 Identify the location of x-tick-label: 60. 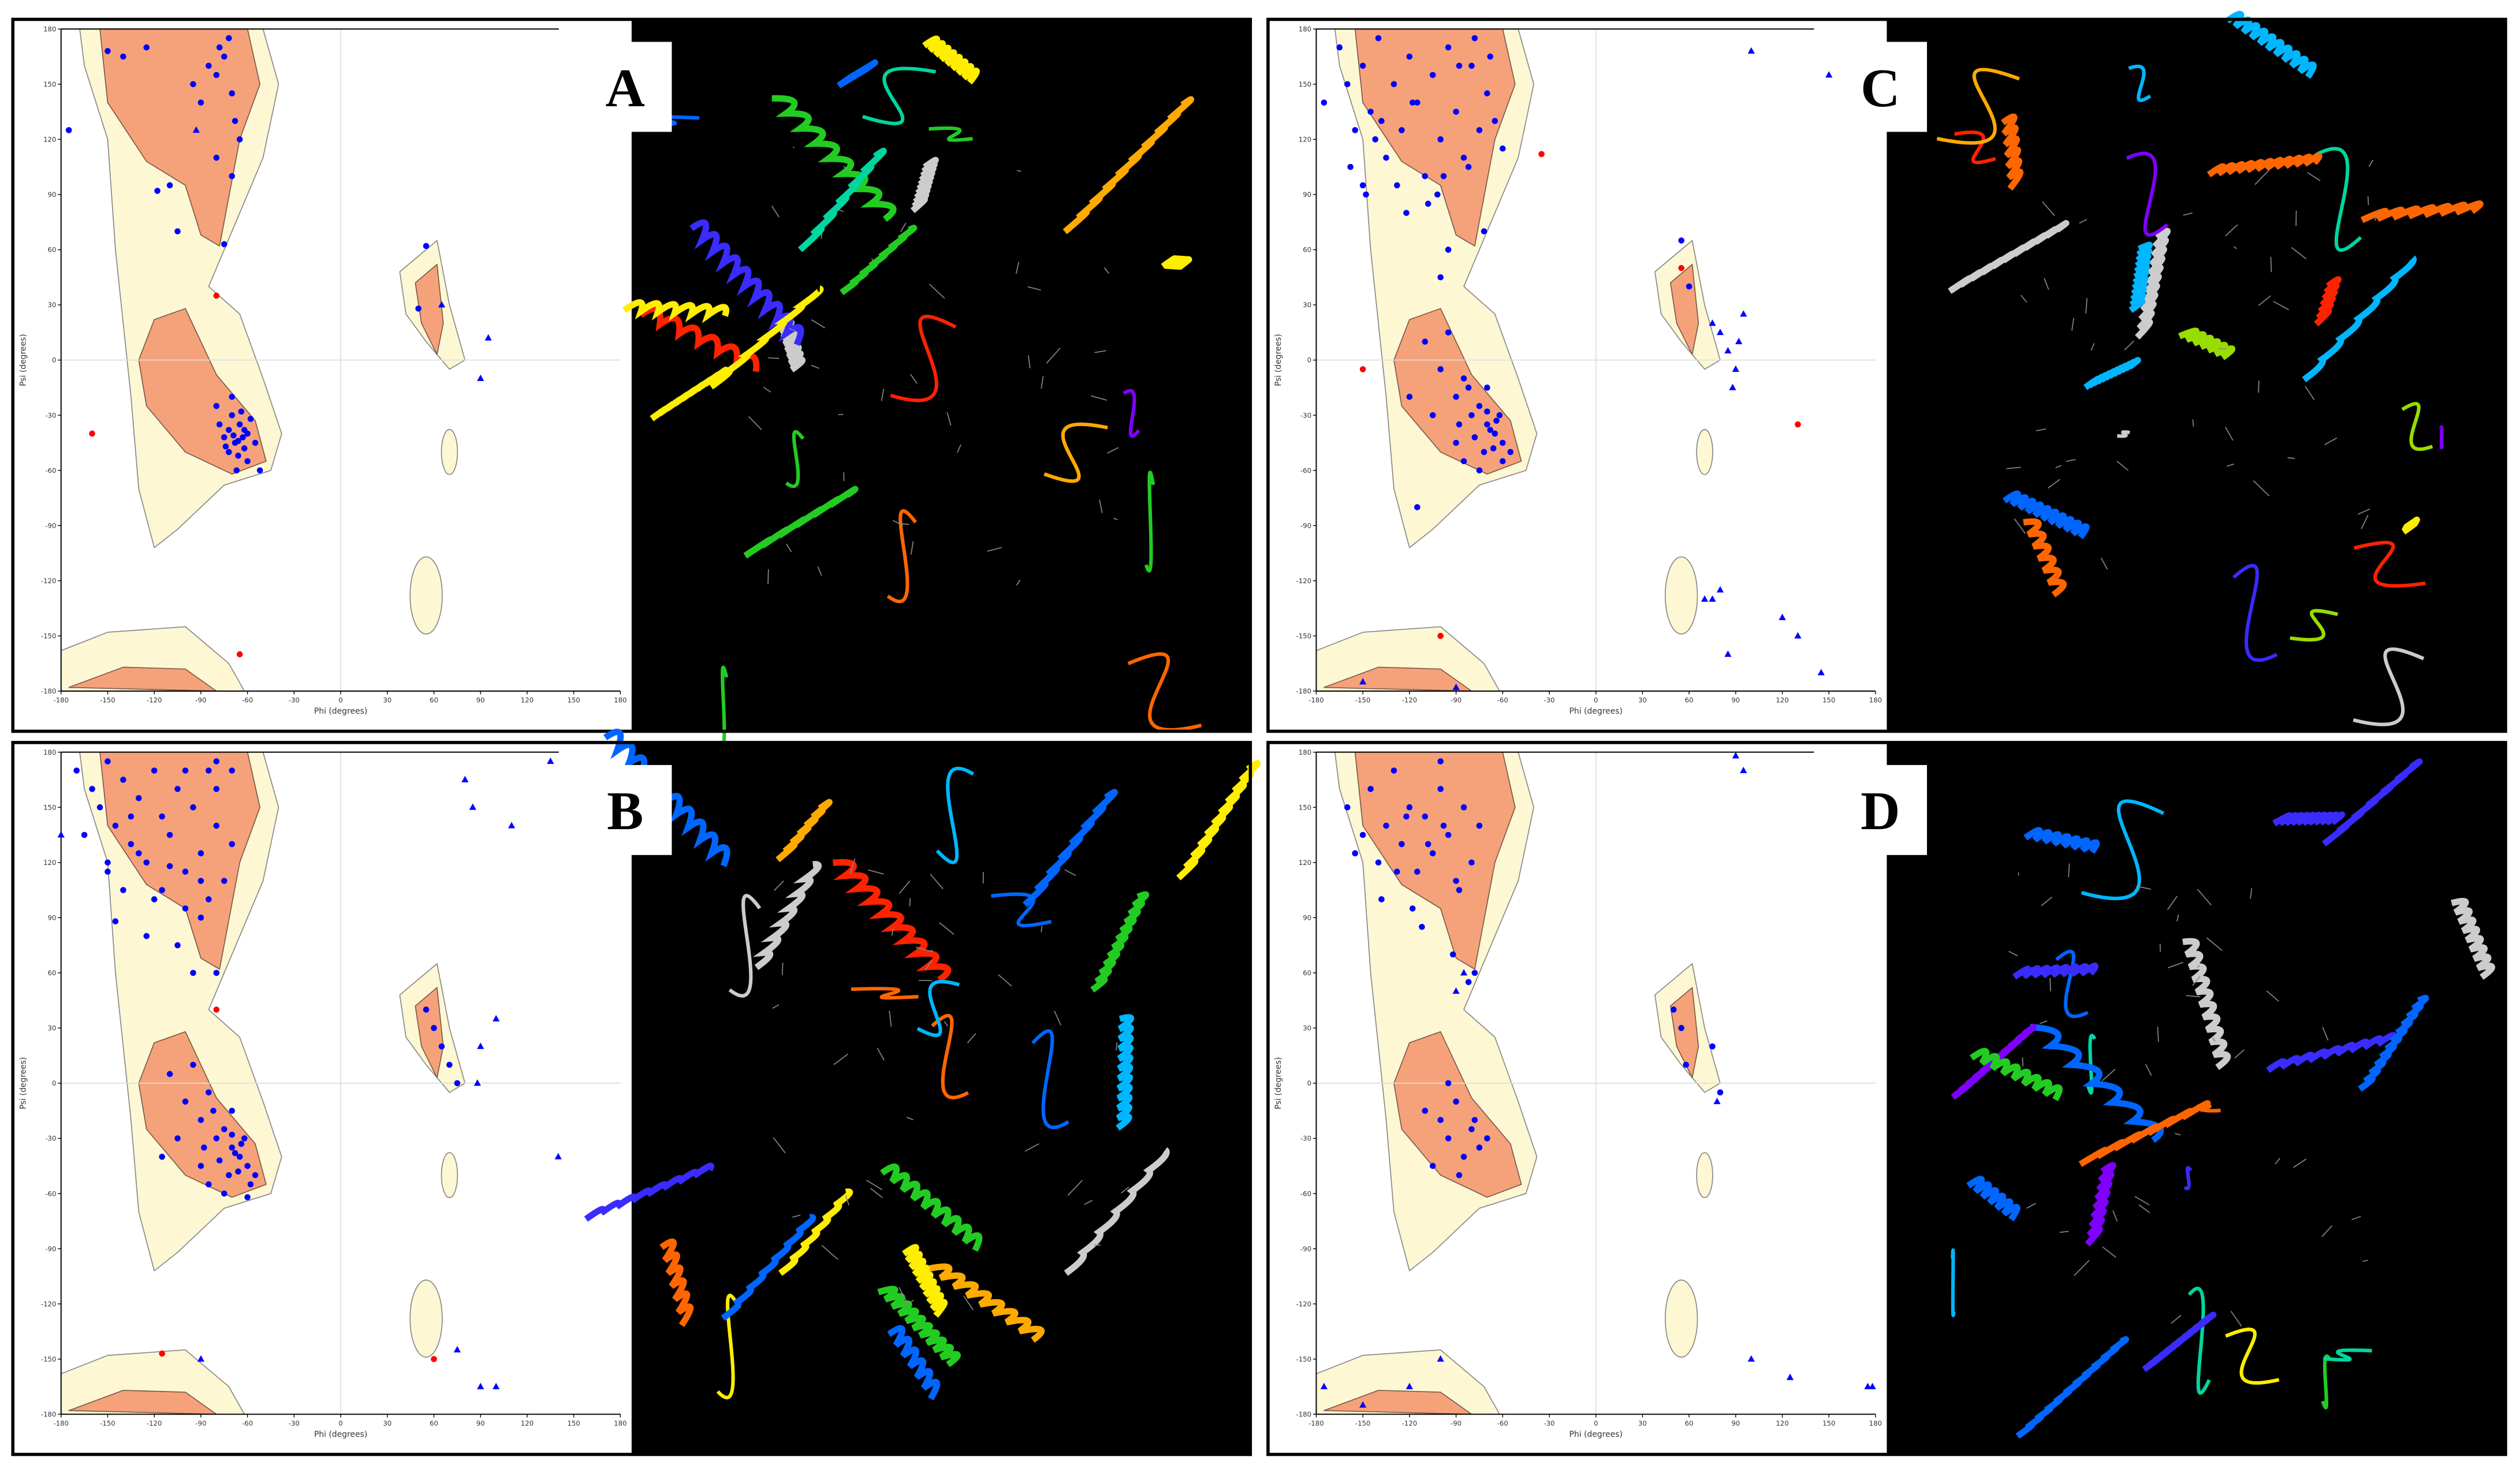
(434, 700).